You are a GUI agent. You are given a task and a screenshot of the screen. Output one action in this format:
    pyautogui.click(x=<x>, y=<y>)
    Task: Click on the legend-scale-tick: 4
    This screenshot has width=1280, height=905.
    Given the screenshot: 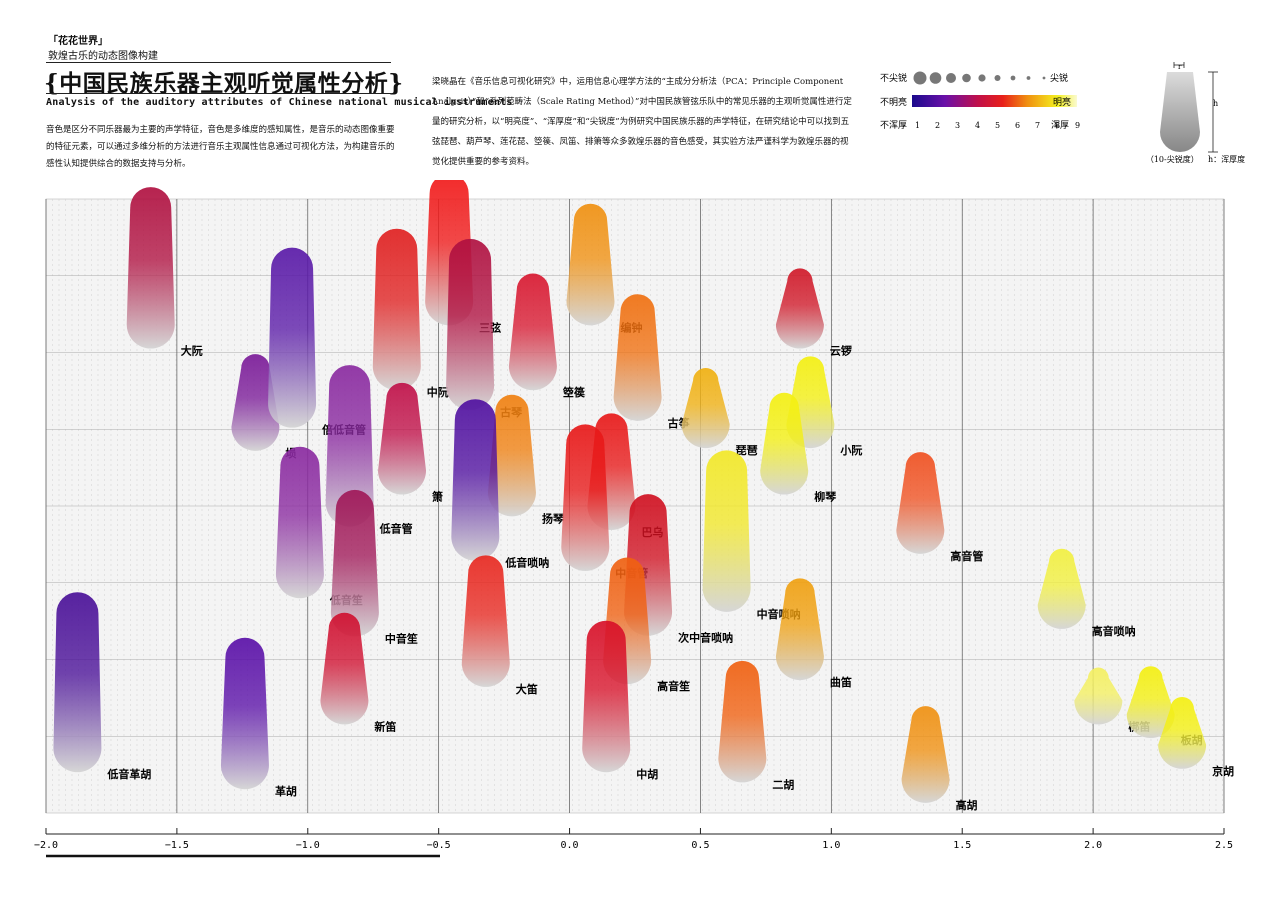 What is the action you would take?
    pyautogui.click(x=977, y=125)
    